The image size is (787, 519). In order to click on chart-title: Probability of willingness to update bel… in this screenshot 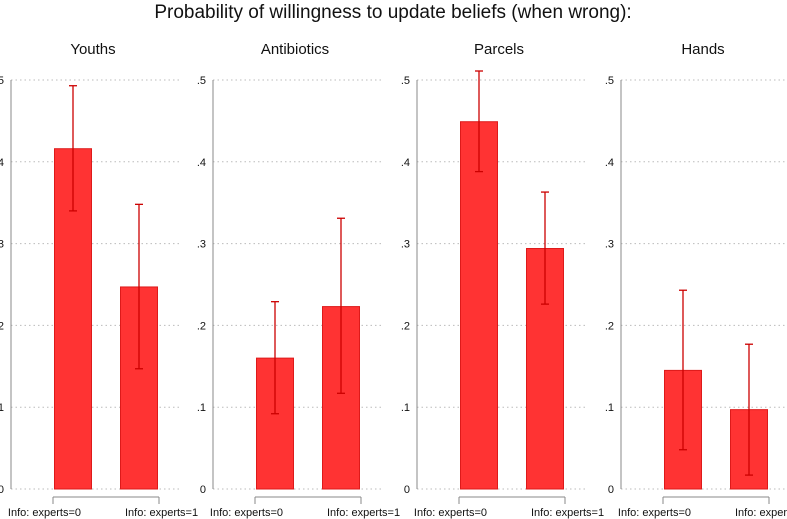, I will do `click(392, 12)`.